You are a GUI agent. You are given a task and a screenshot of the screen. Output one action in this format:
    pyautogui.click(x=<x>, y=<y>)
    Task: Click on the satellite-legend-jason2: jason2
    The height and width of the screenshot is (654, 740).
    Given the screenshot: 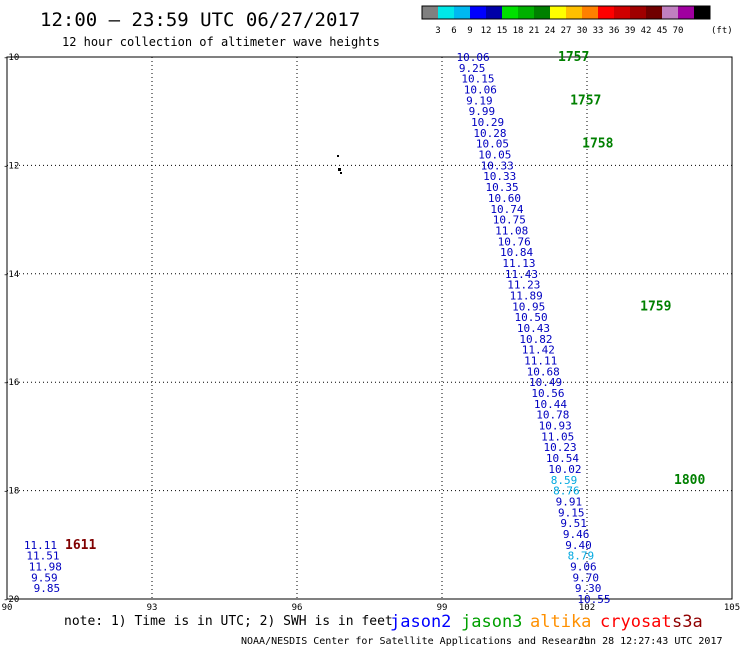 What is the action you would take?
    pyautogui.click(x=420, y=622)
    